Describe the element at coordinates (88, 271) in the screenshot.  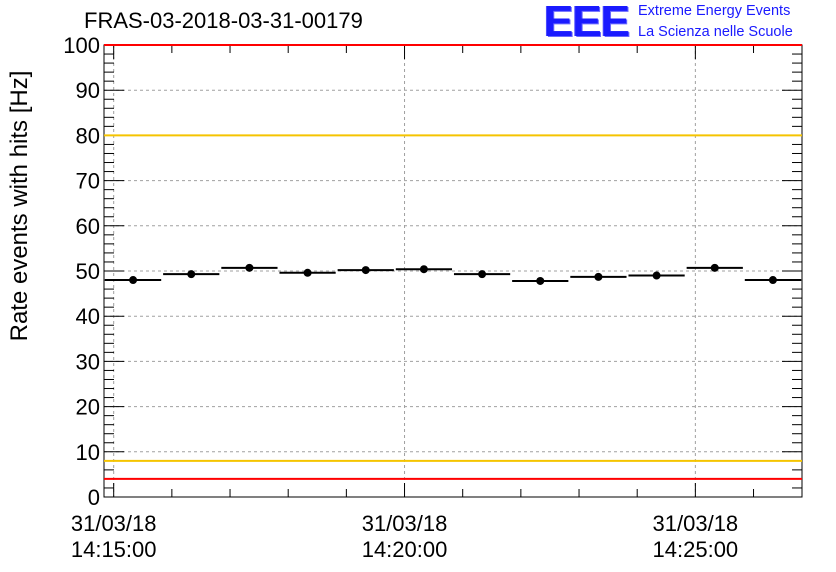
I see `y-tick-label: 50` at that location.